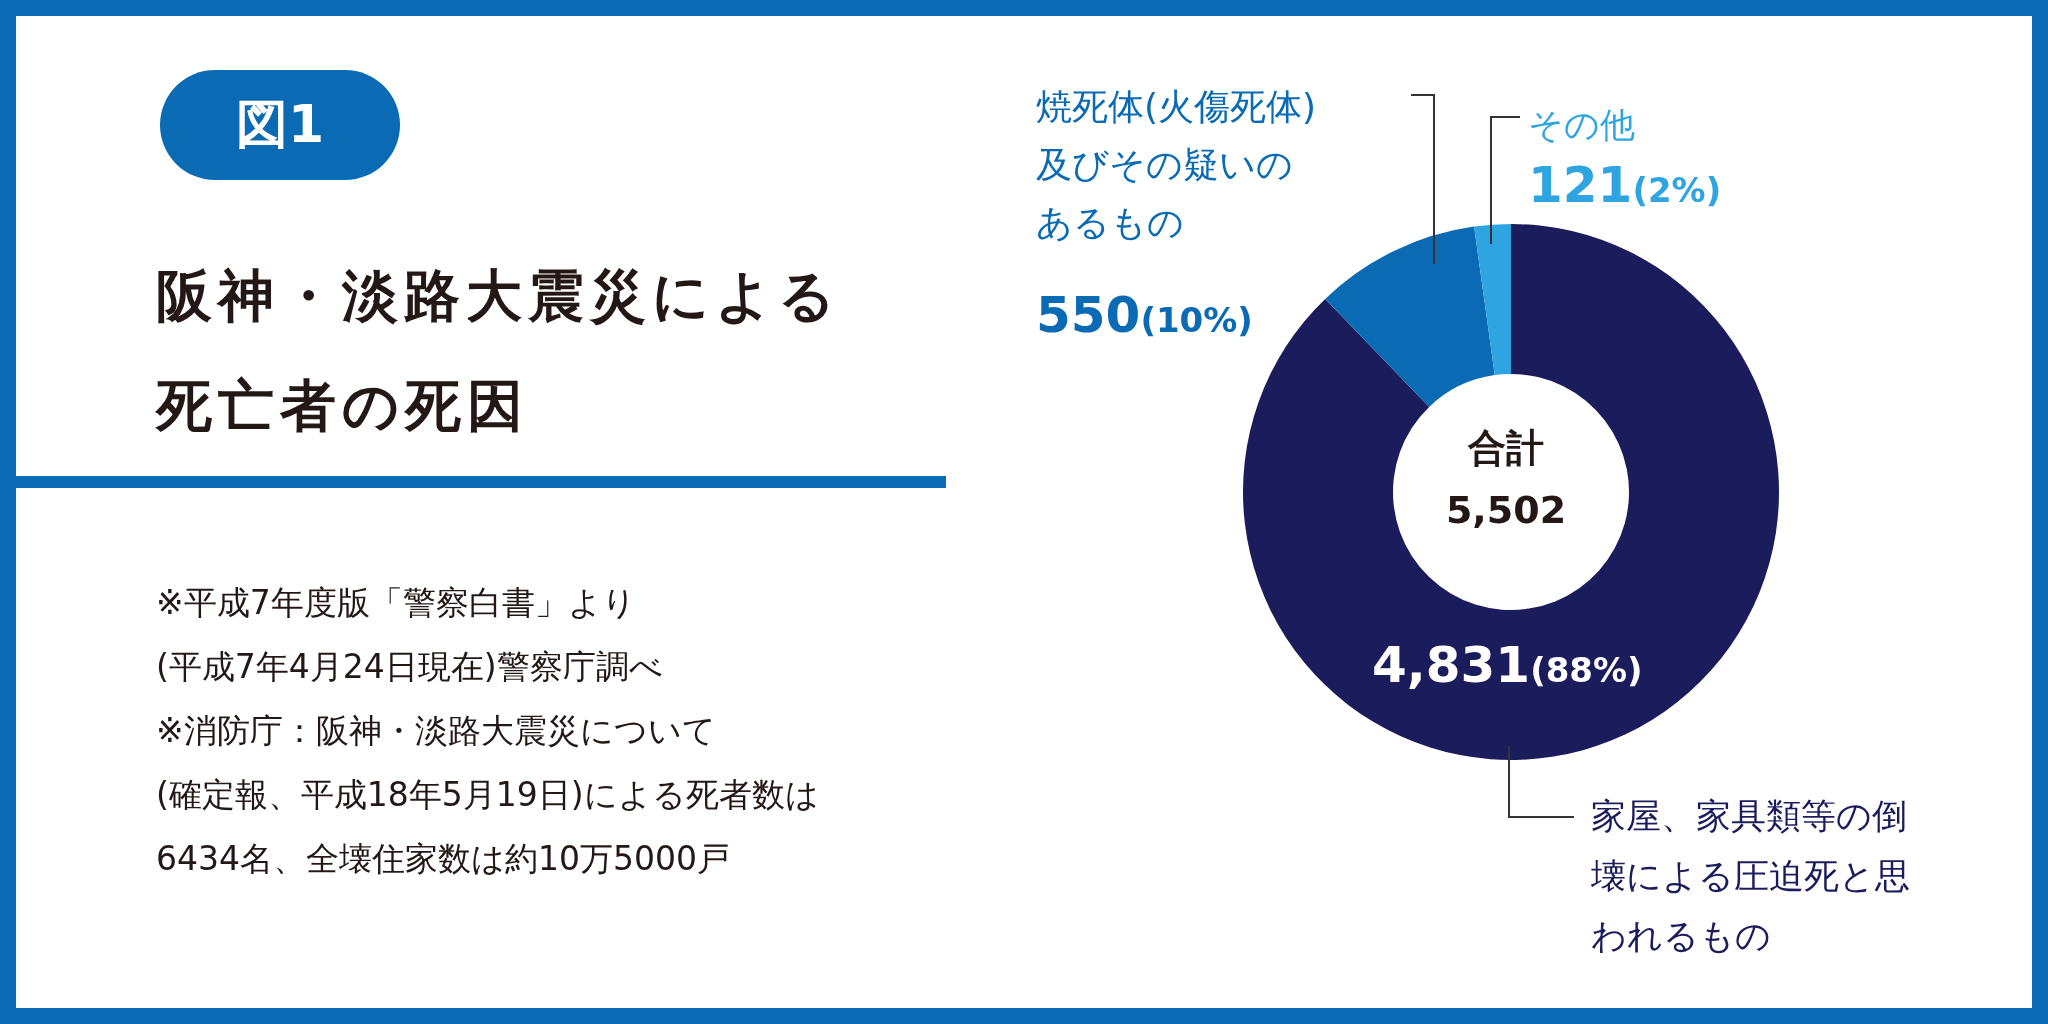  Describe the element at coordinates (499, 351) in the screenshot. I see `text: 阪神・淡路大震災による死亡者の死因` at that location.